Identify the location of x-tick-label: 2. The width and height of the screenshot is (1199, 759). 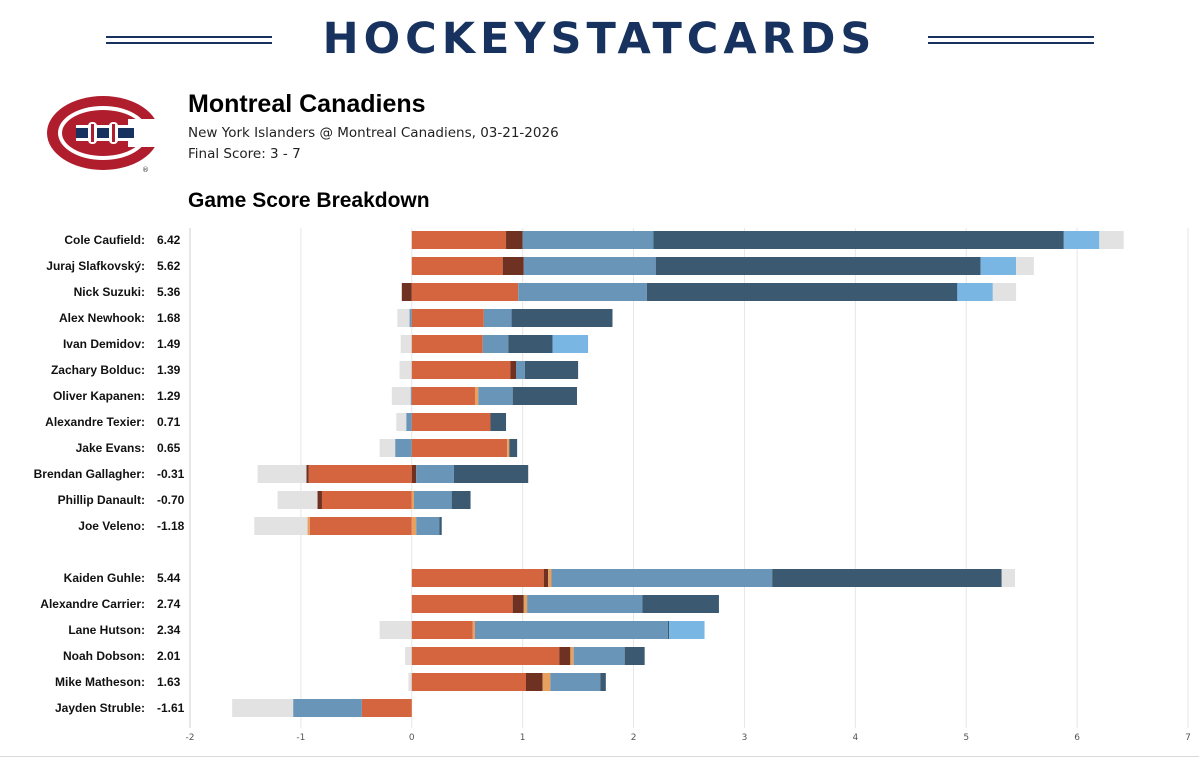
(634, 738).